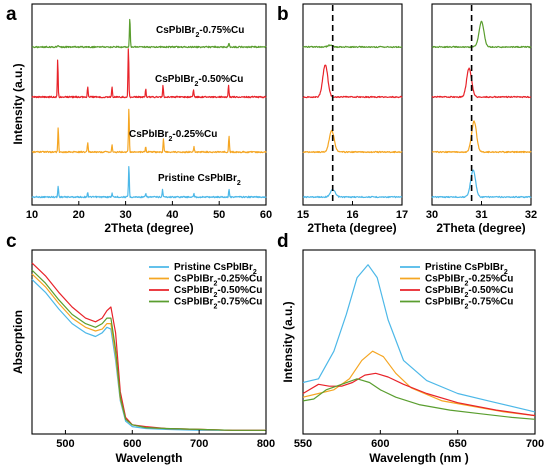 The width and height of the screenshot is (550, 472). Describe the element at coordinates (266, 215) in the screenshot. I see `panel-a-xtick-label: 60` at that location.